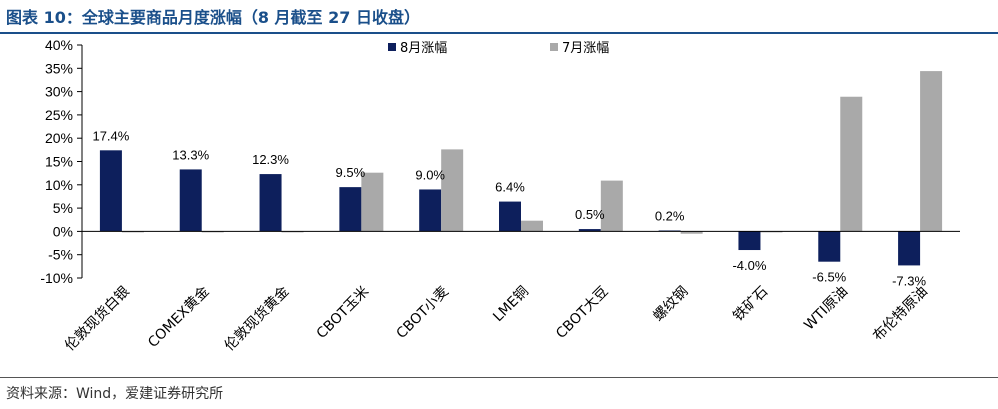  What do you see at coordinates (829, 277) in the screenshot?
I see `data-label: -6.5%` at bounding box center [829, 277].